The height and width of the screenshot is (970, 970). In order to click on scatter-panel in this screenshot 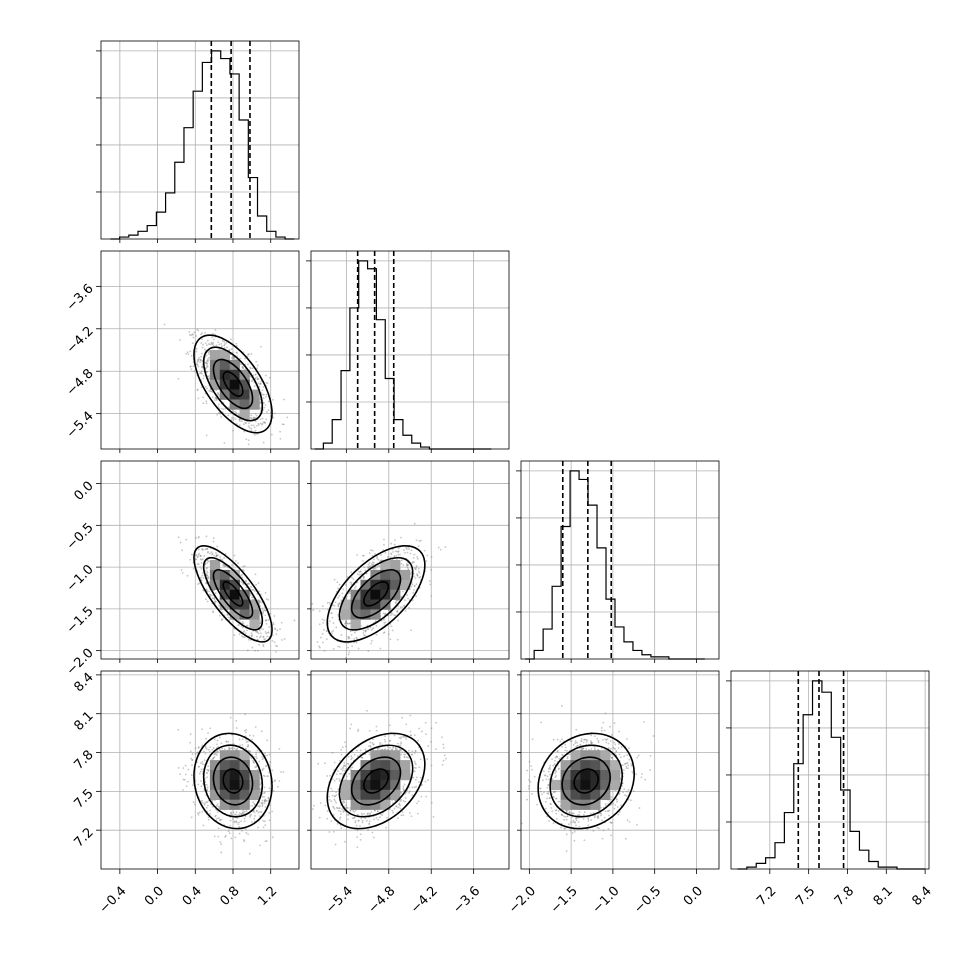, I will do `click(620, 770)`.